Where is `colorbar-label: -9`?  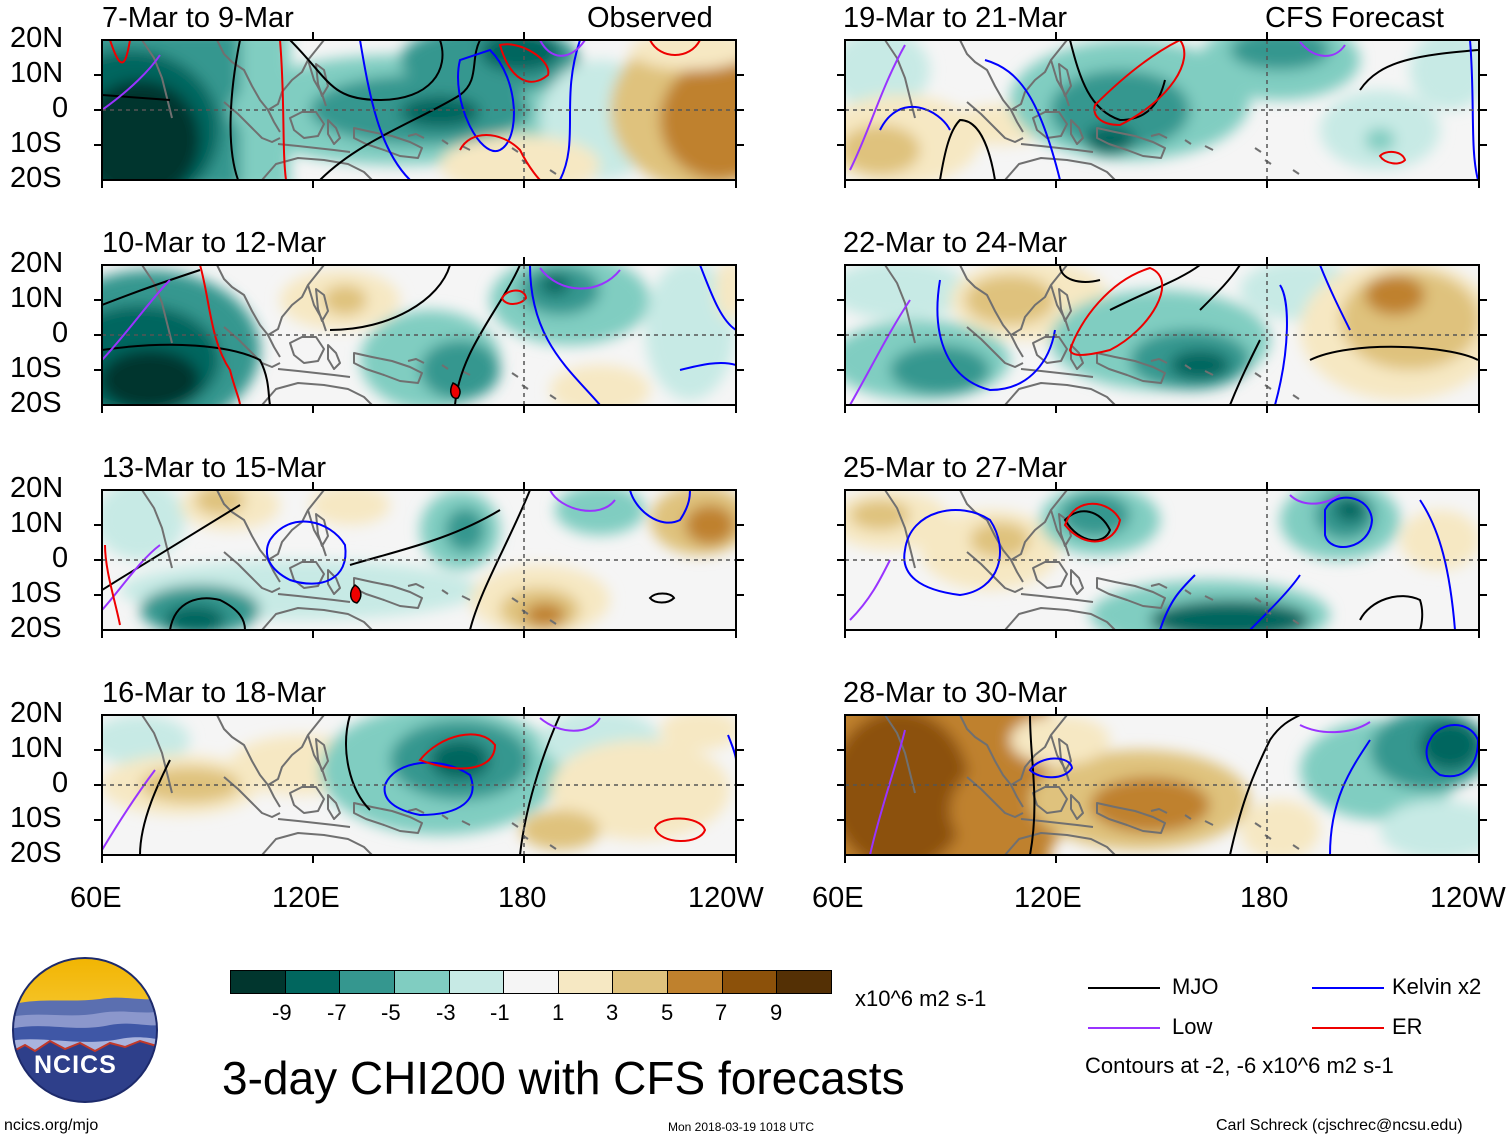 colorbar-label: -9 is located at coordinates (282, 1012).